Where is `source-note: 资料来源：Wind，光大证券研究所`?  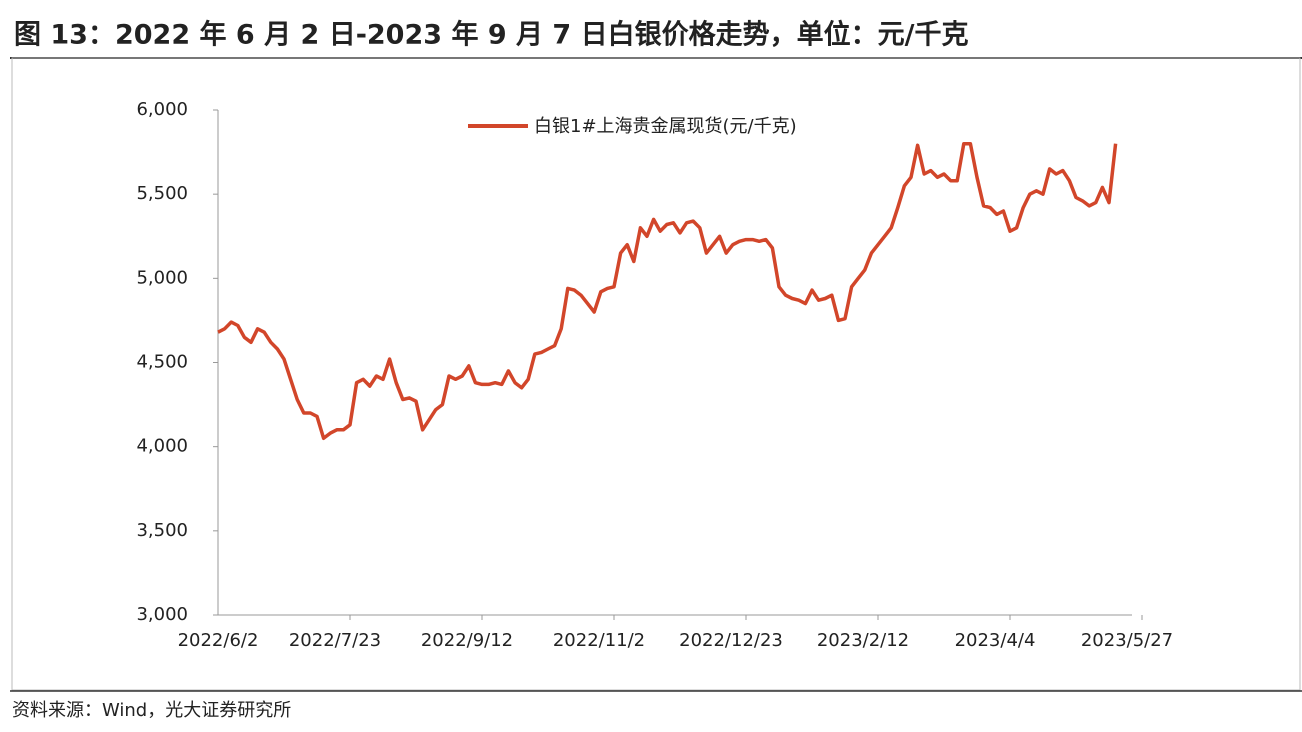 source-note: 资料来源：Wind，光大证券研究所 is located at coordinates (151, 710).